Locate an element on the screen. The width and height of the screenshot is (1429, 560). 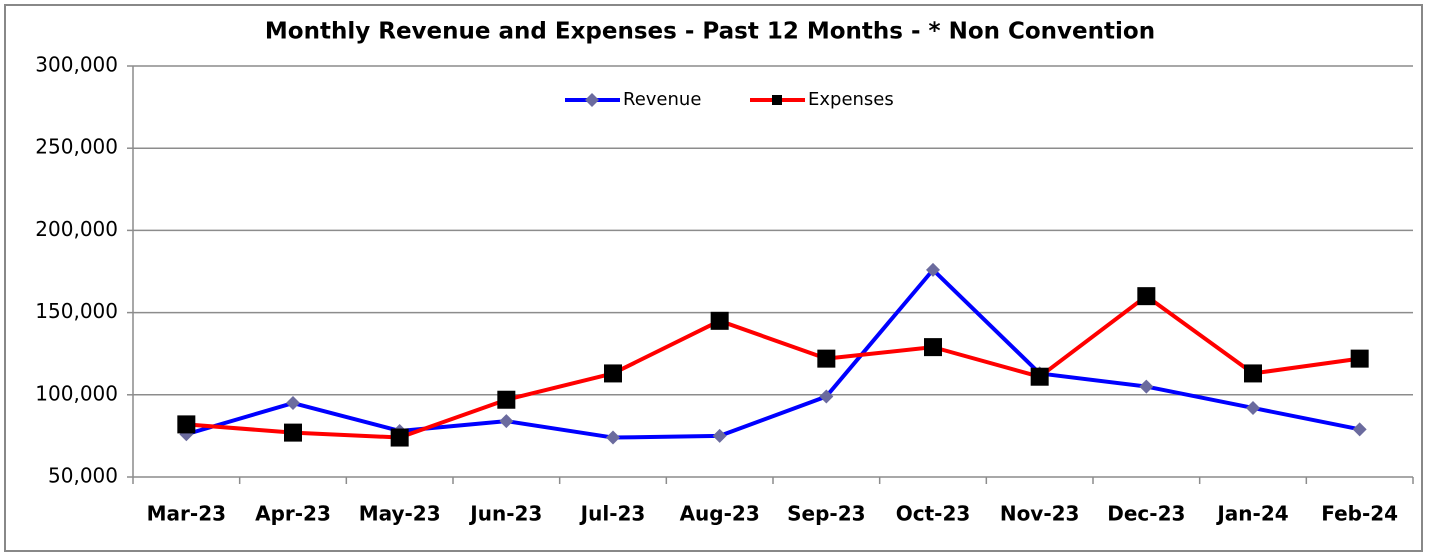
legend-label: Revenue is located at coordinates (662, 99).